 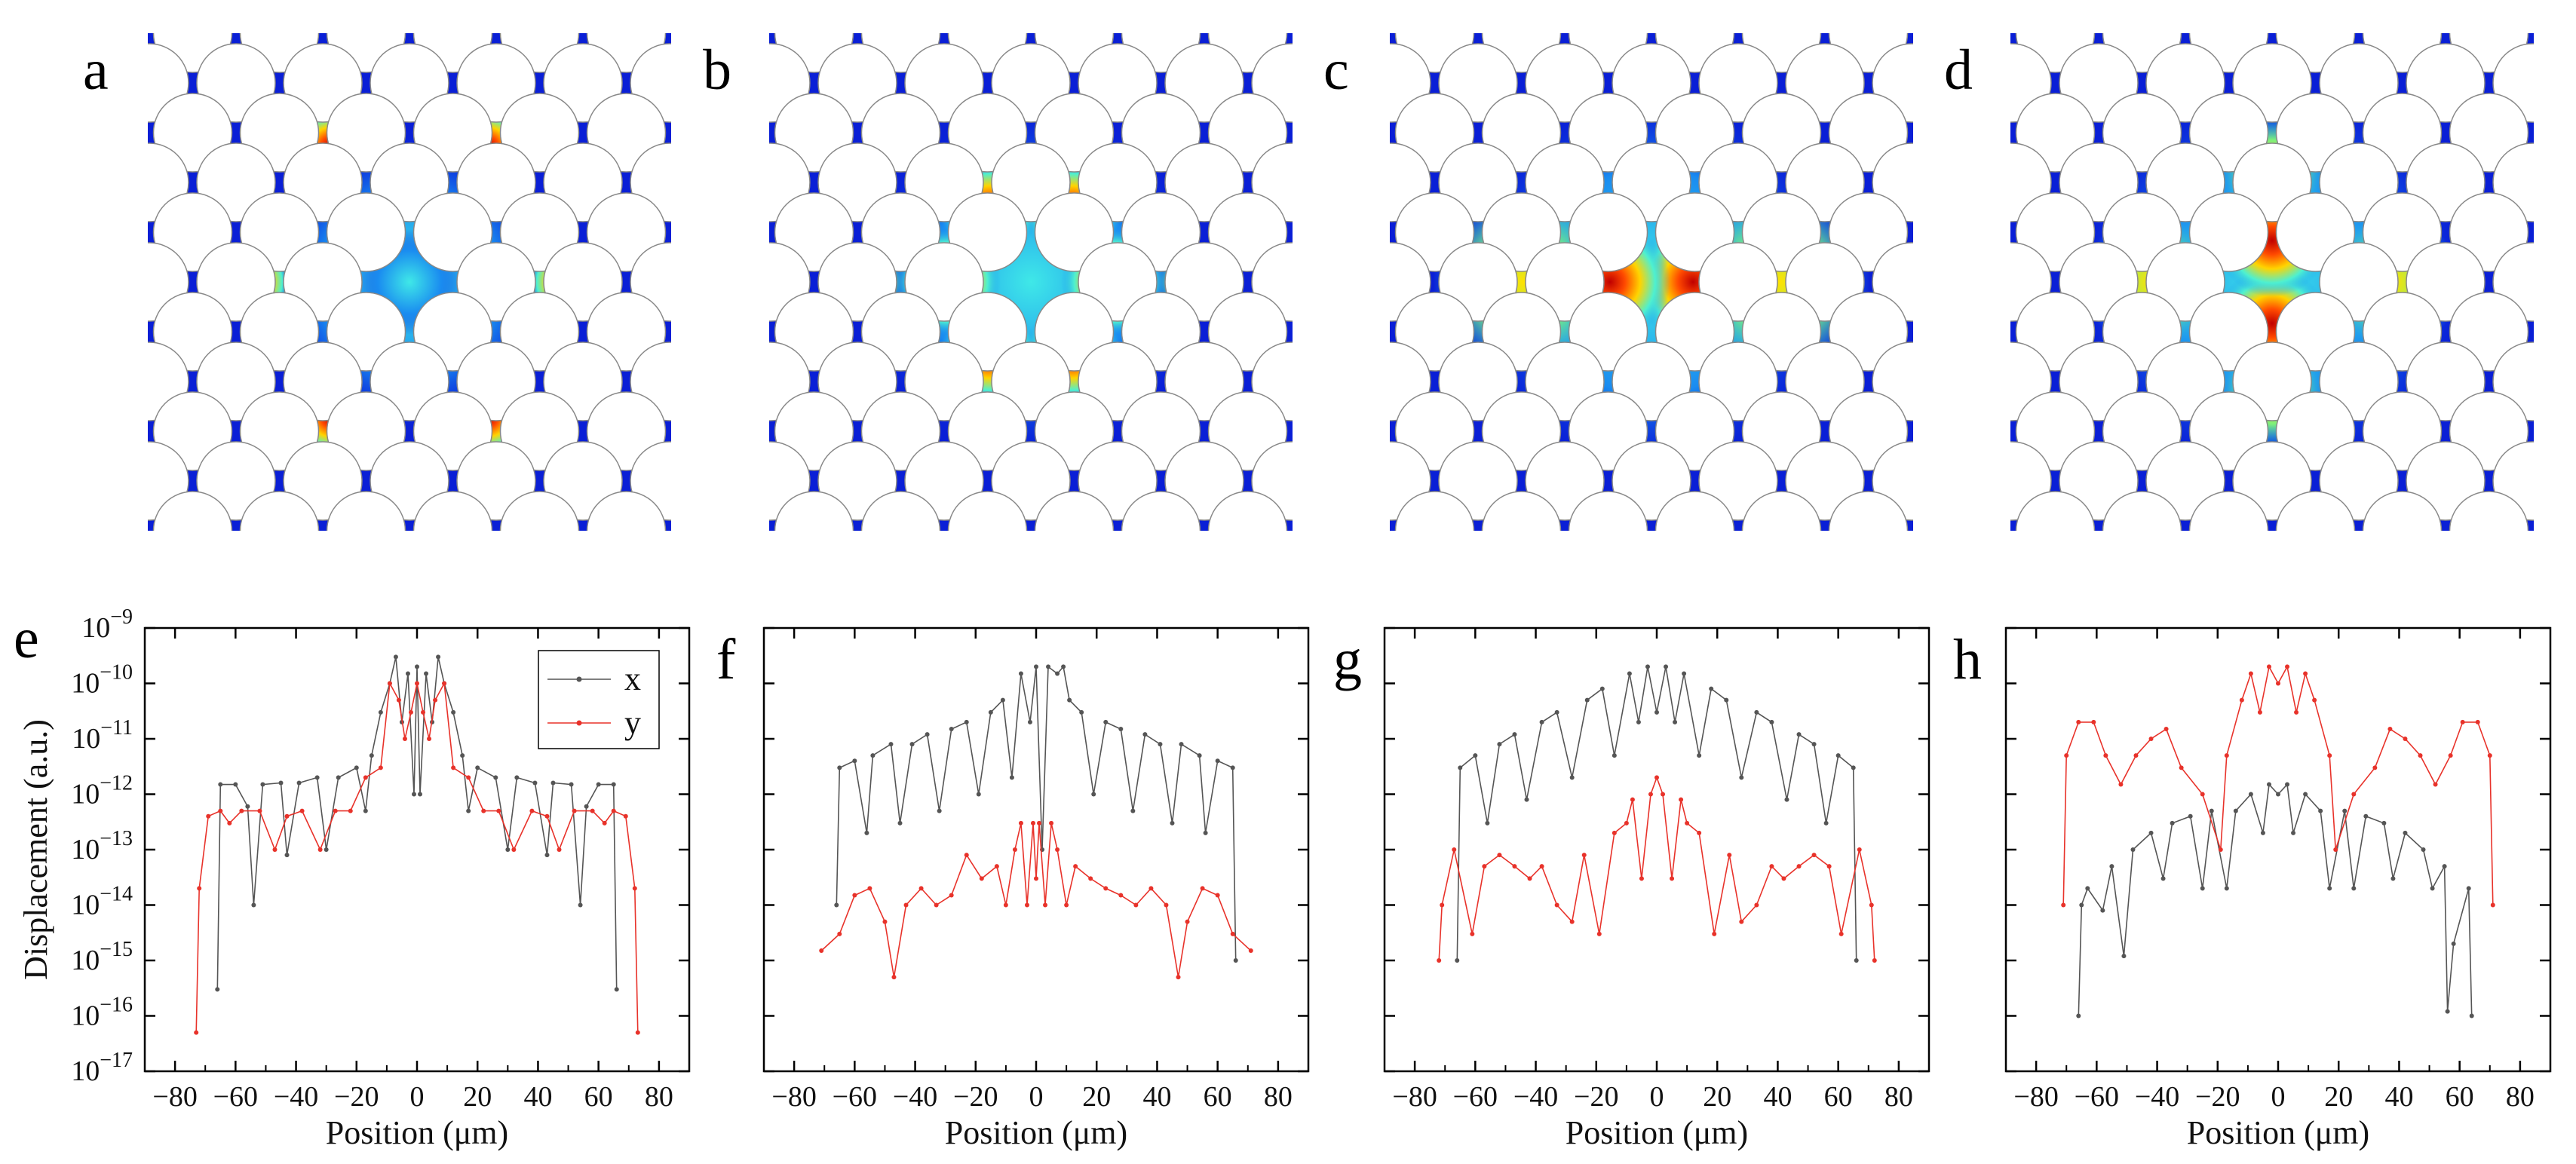 What do you see at coordinates (2275, 900) in the screenshot?
I see `series-x` at bounding box center [2275, 900].